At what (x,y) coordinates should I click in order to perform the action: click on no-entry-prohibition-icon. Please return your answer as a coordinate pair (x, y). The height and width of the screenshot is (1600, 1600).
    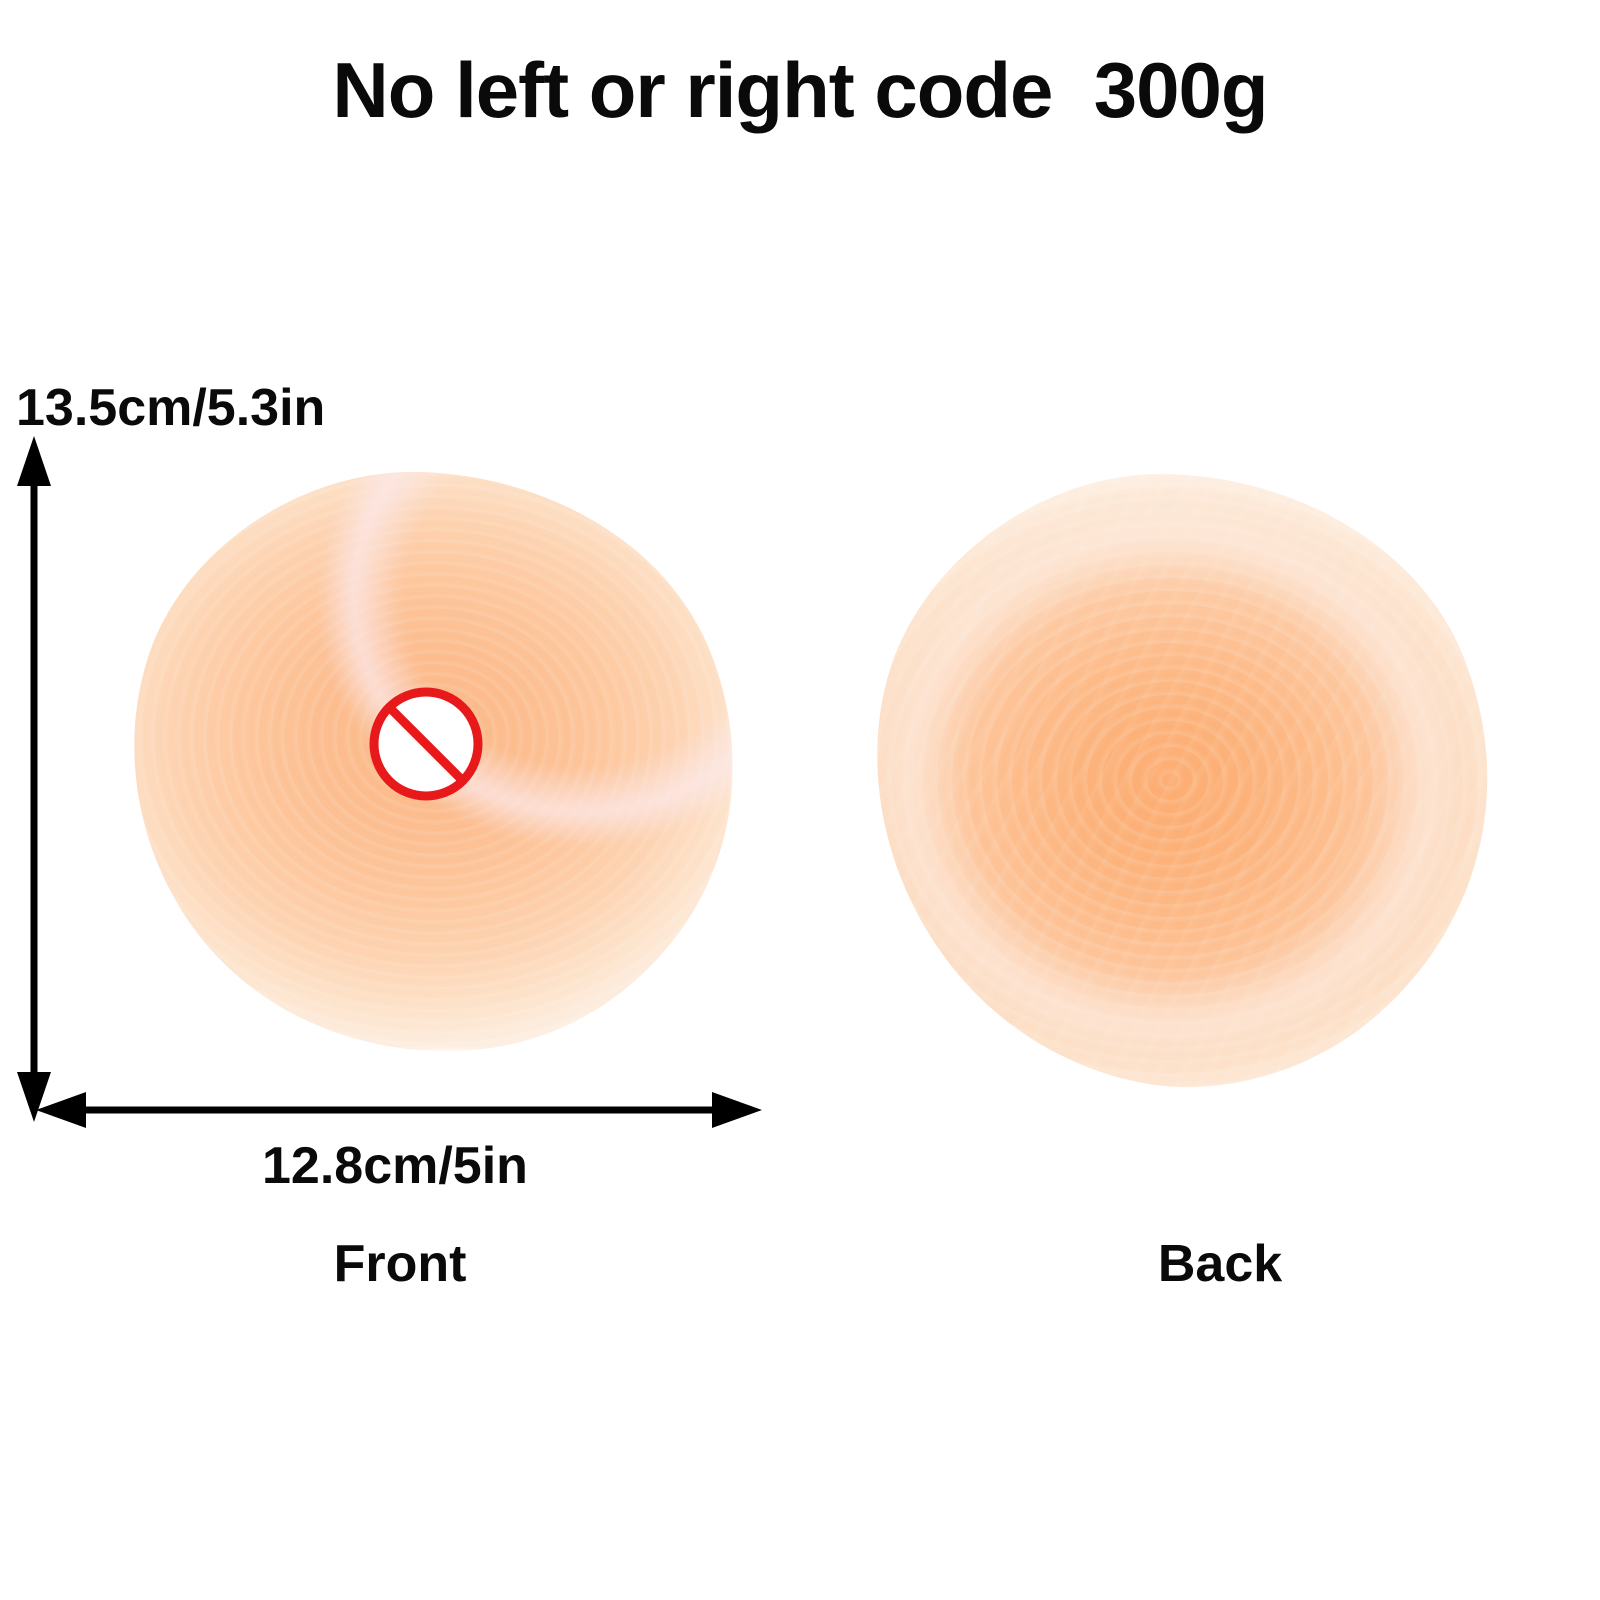
    Looking at the image, I should click on (426, 744).